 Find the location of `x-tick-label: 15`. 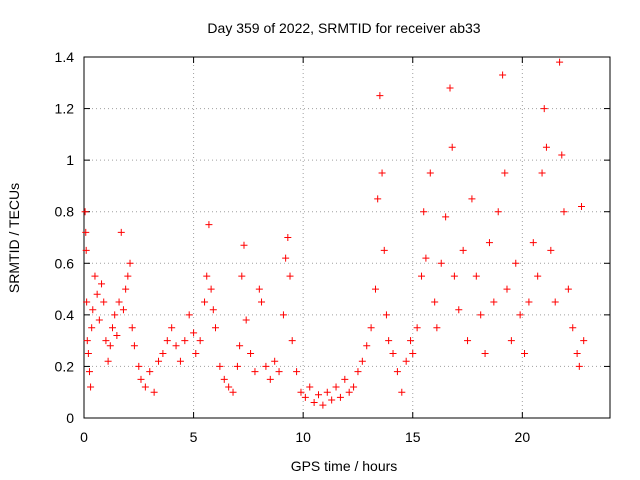

x-tick-label: 15 is located at coordinates (413, 437).